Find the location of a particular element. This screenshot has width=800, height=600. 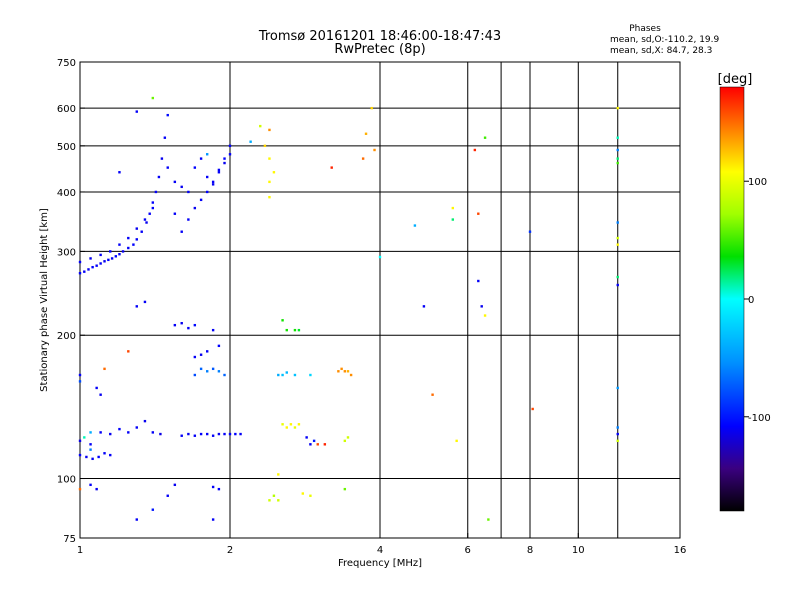

x-tick-label: 6 is located at coordinates (468, 550).